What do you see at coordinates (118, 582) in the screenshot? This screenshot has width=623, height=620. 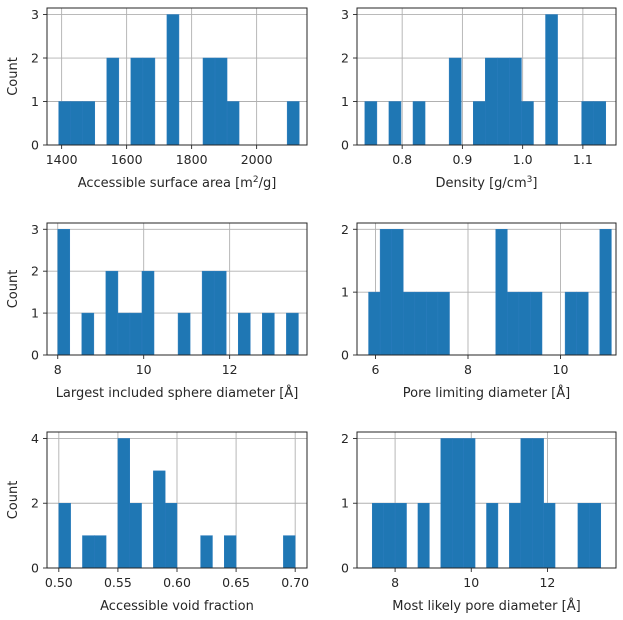 I see `x-tick-label: 0.55` at bounding box center [118, 582].